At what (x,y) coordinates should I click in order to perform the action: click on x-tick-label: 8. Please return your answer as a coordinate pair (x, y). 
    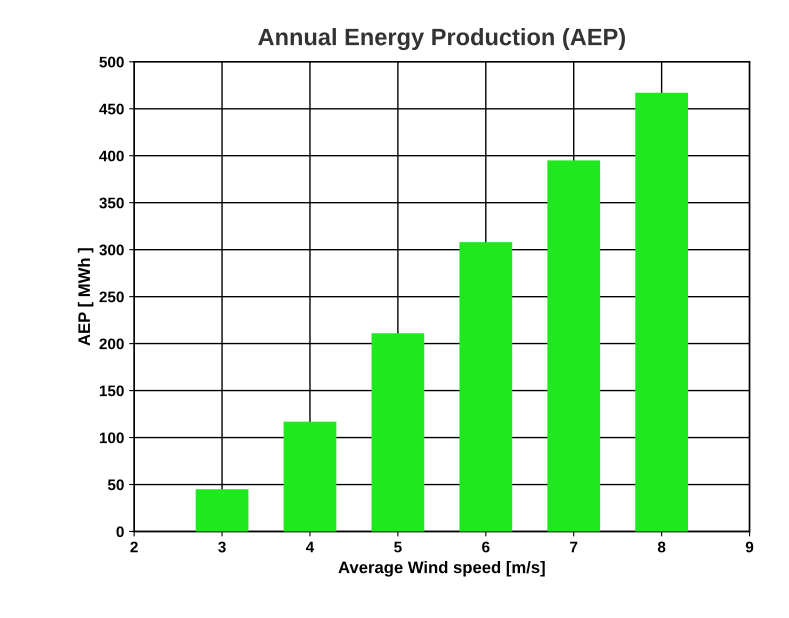
    Looking at the image, I should click on (662, 547).